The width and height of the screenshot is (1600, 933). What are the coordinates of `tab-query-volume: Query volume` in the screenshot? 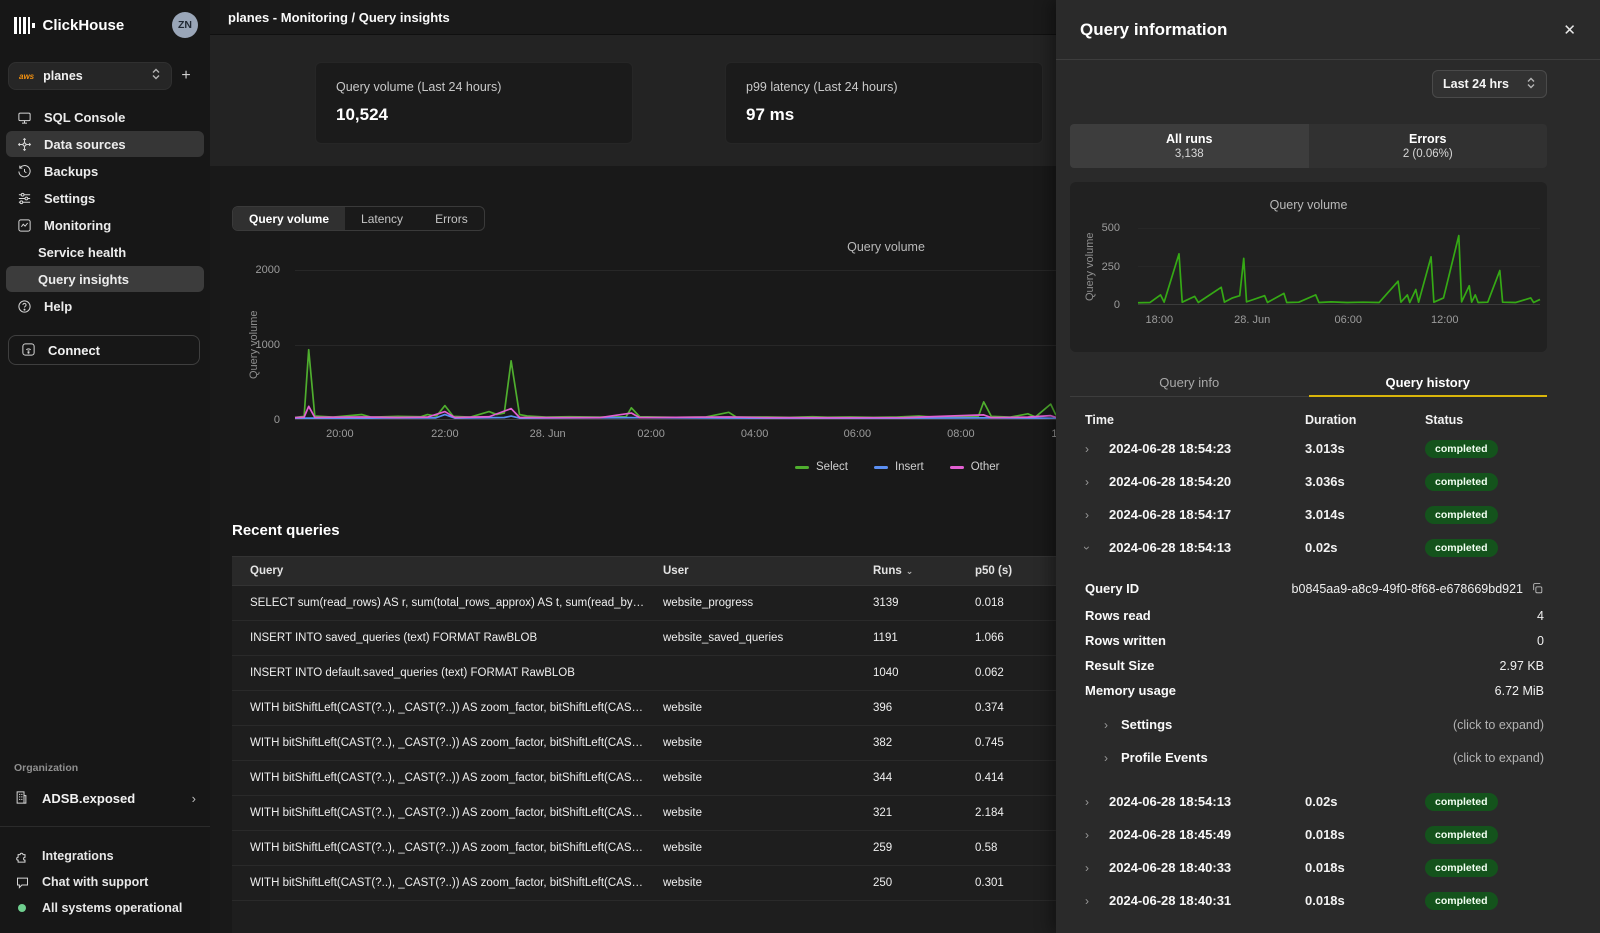 It's located at (289, 218).